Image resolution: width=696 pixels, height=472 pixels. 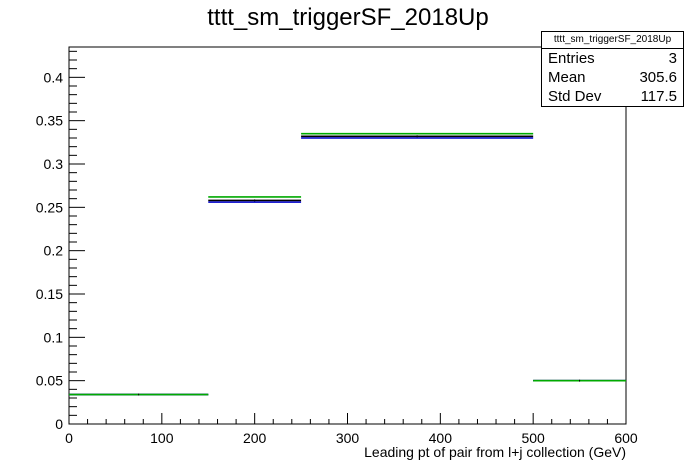 I want to click on y-tick-label: 0.15, so click(x=49, y=294).